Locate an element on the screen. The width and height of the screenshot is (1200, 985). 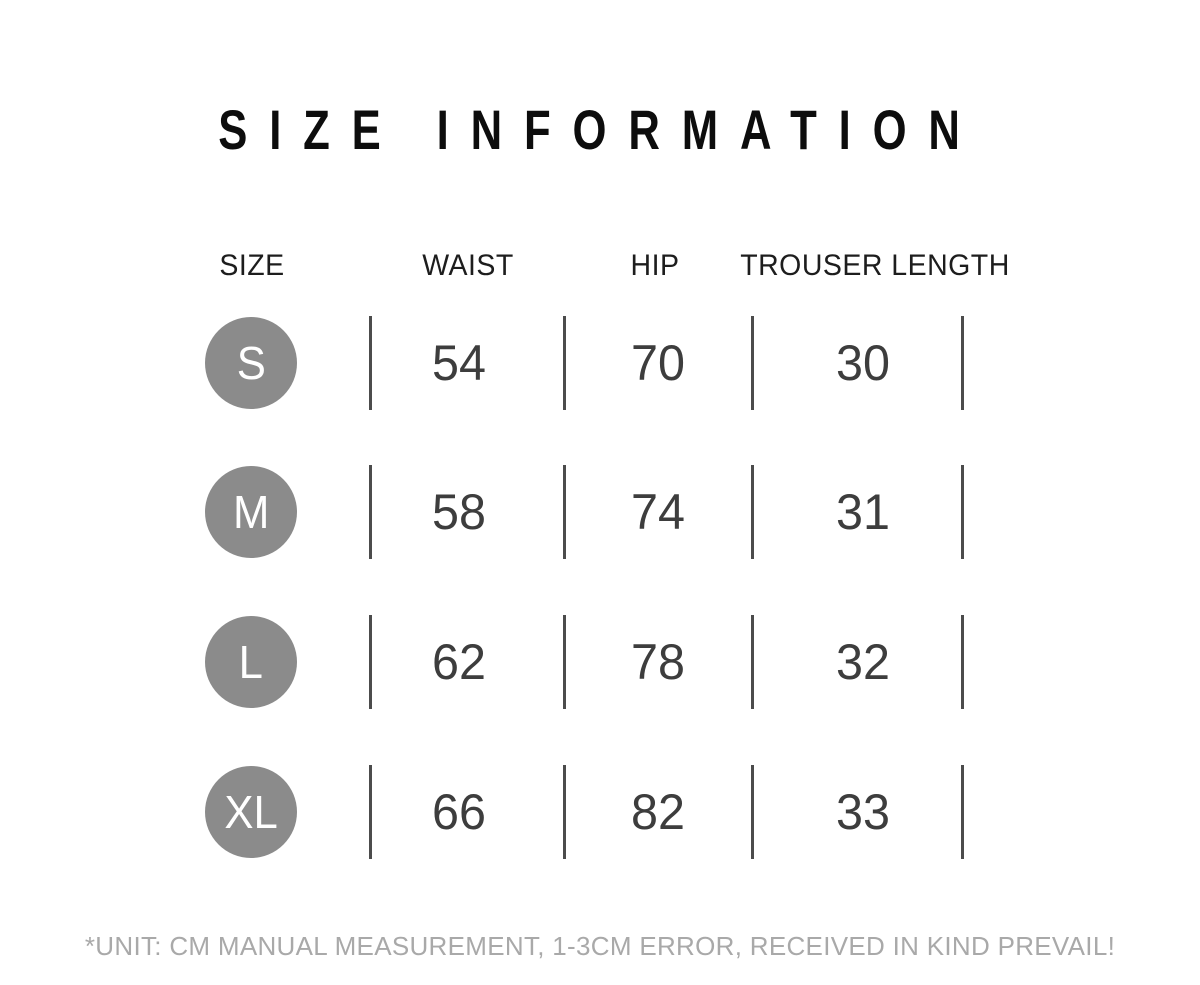
hip-value: 78 is located at coordinates (658, 662).